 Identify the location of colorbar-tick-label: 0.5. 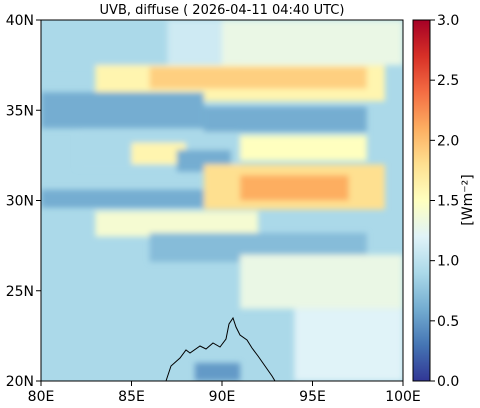
(448, 322).